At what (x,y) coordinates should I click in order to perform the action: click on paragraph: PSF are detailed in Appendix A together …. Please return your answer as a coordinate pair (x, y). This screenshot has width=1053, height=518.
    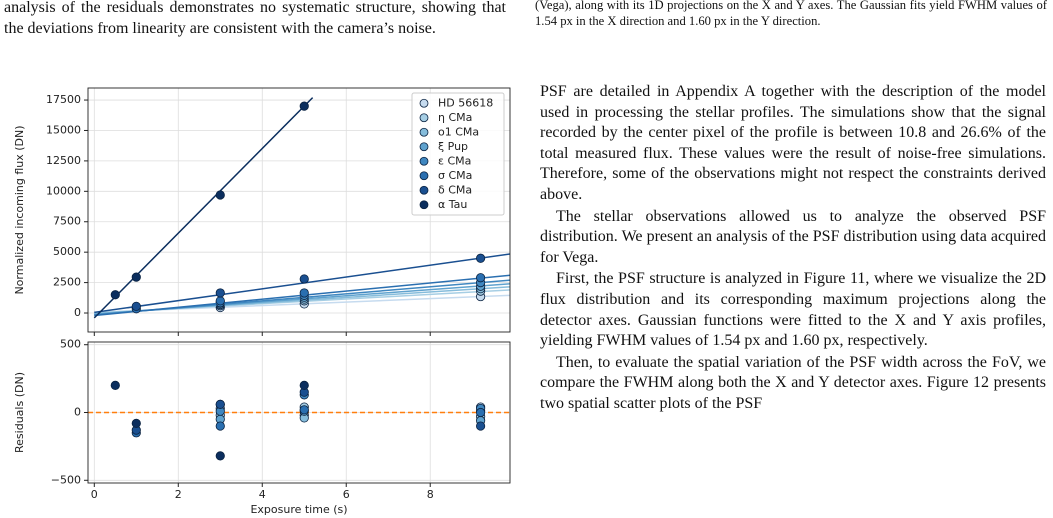
    Looking at the image, I should click on (793, 143).